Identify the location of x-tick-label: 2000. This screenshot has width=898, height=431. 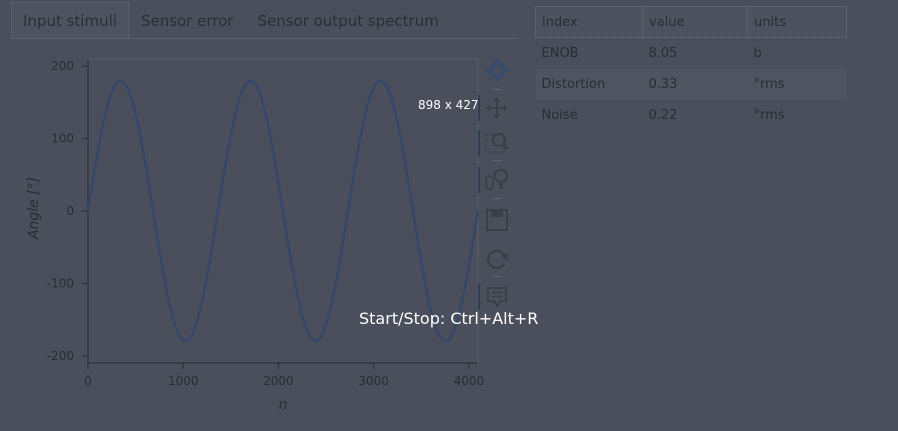
(278, 381).